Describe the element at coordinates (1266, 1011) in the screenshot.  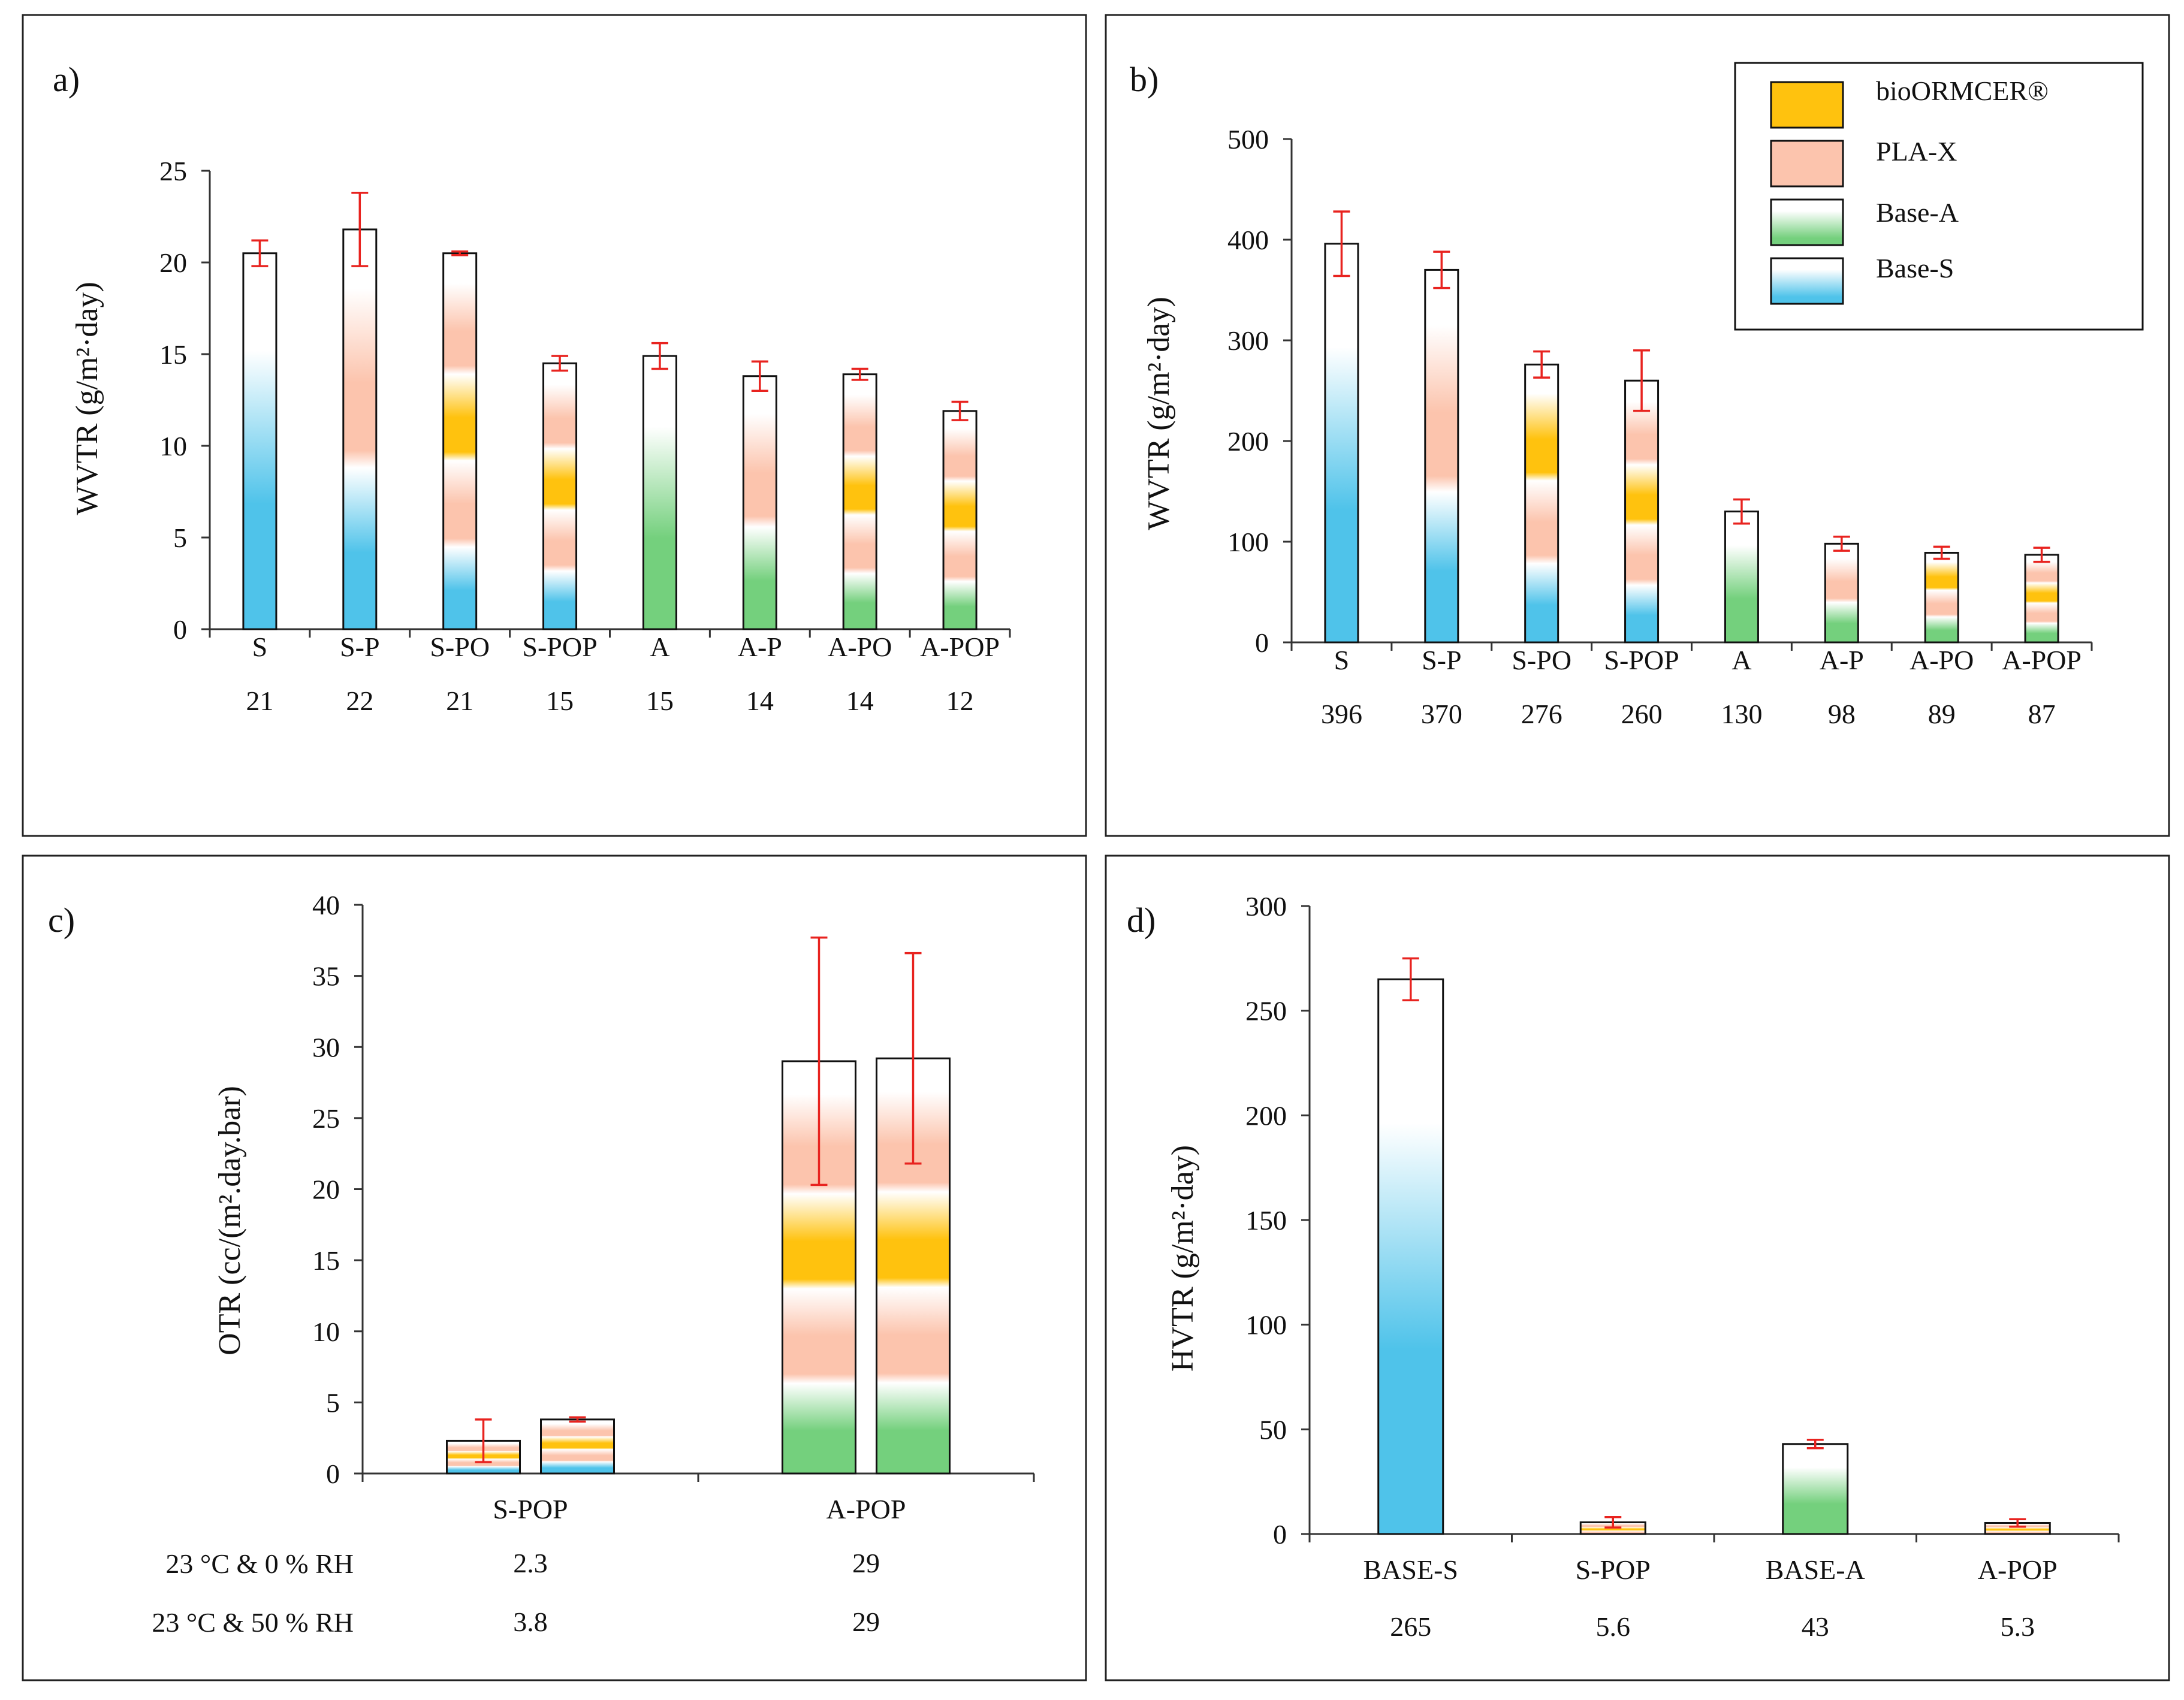
I see `chart-d-ytick-label: 250` at that location.